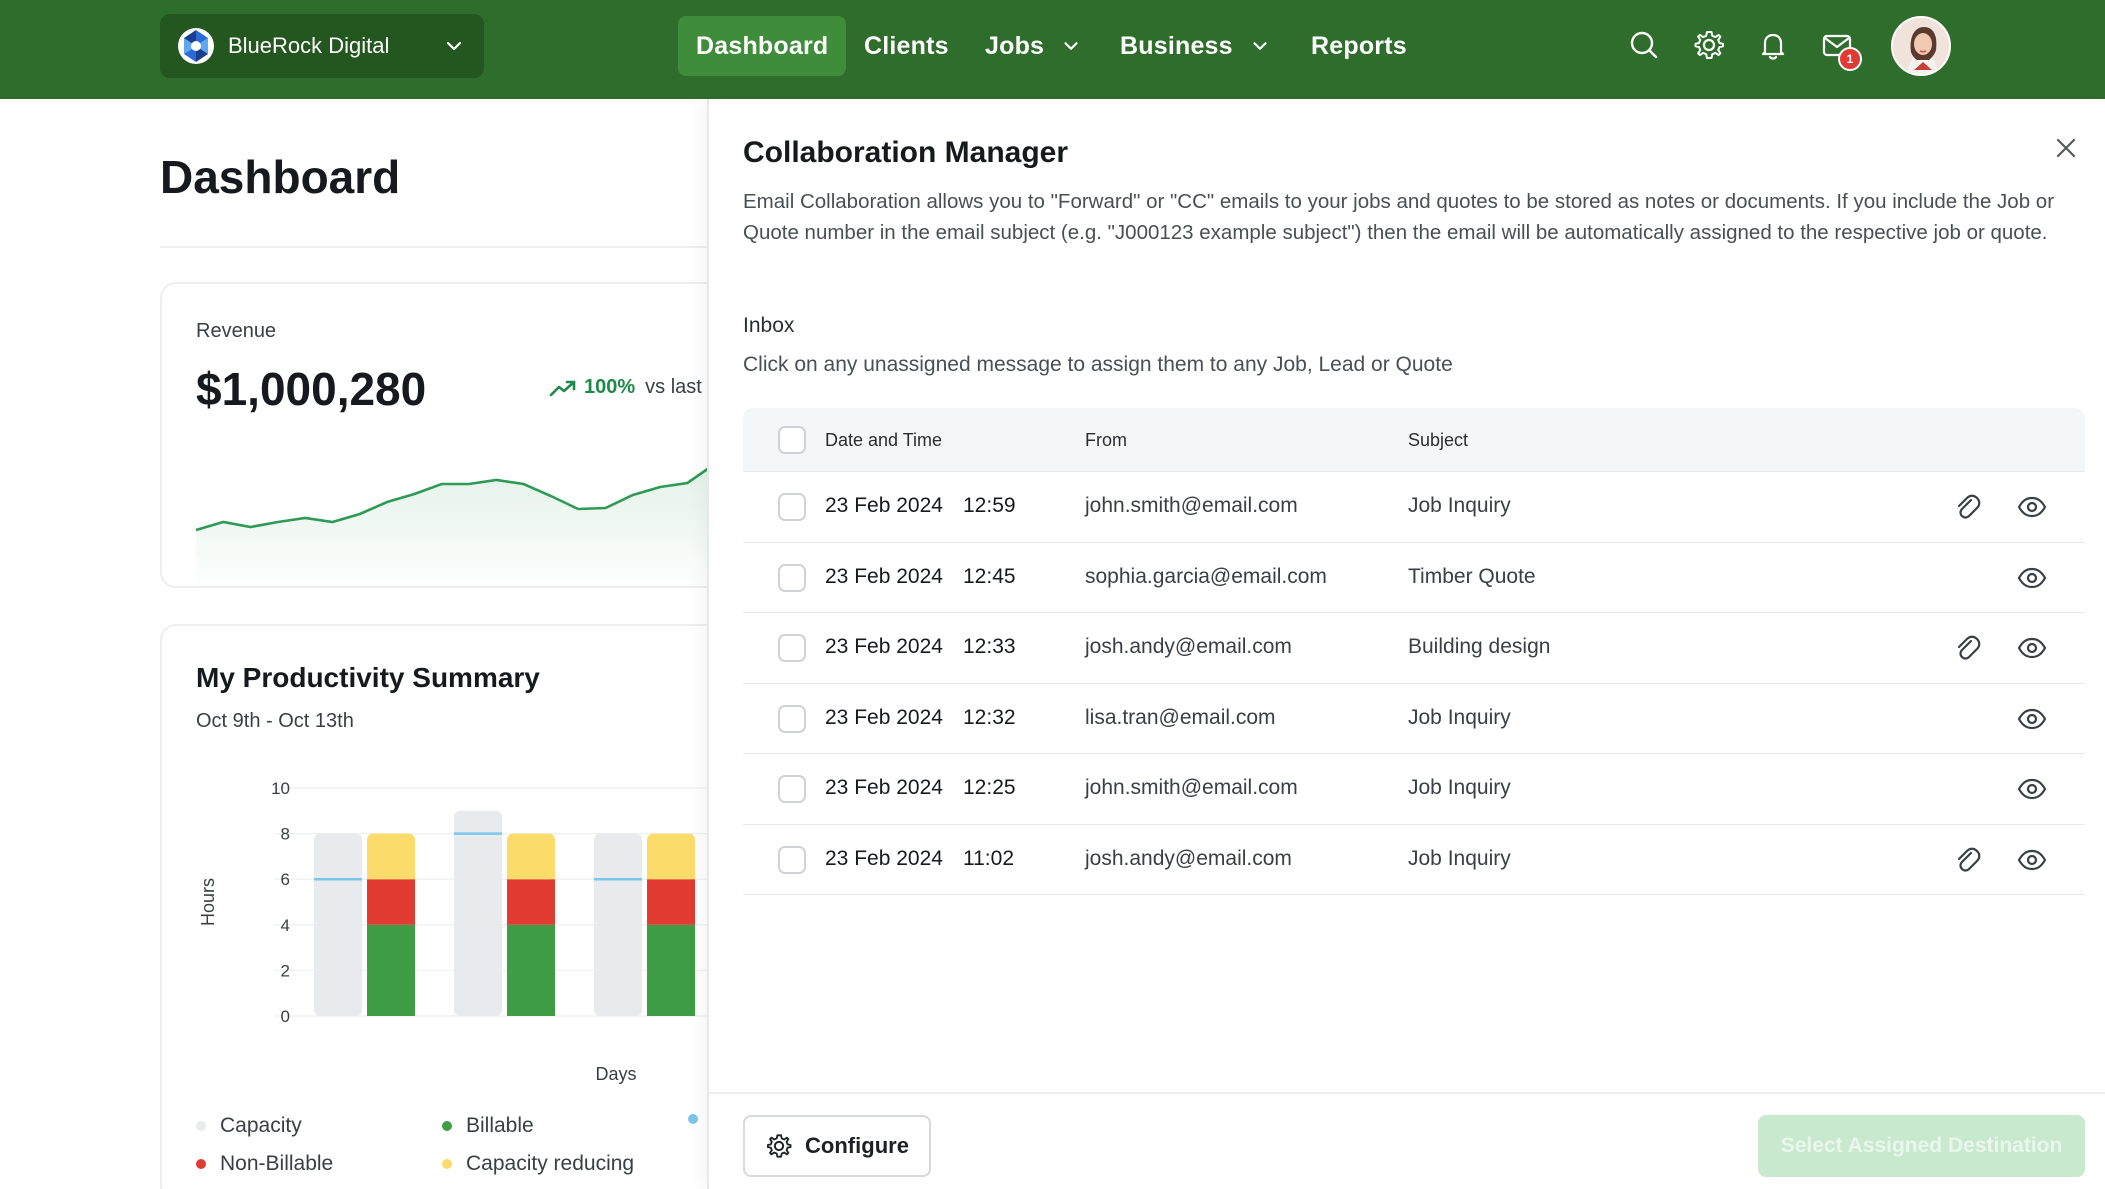  What do you see at coordinates (700, 1119) in the screenshot?
I see `legend-capacity-line` at bounding box center [700, 1119].